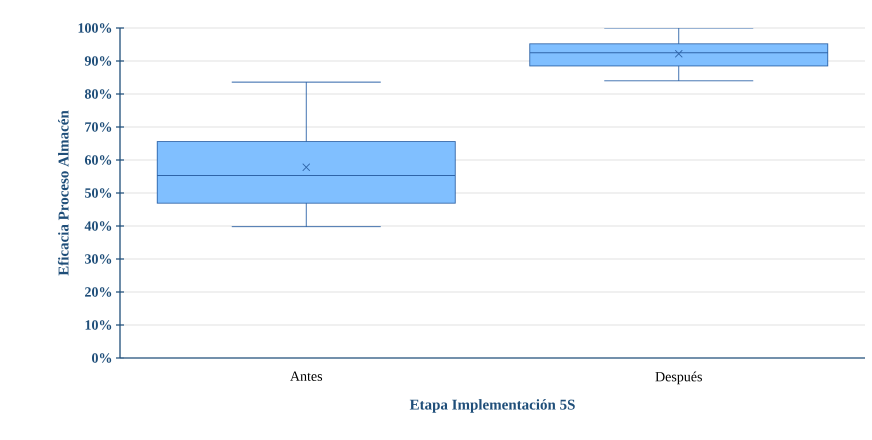 This screenshot has width=872, height=440. I want to click on y-tick-label: 10%, so click(99, 325).